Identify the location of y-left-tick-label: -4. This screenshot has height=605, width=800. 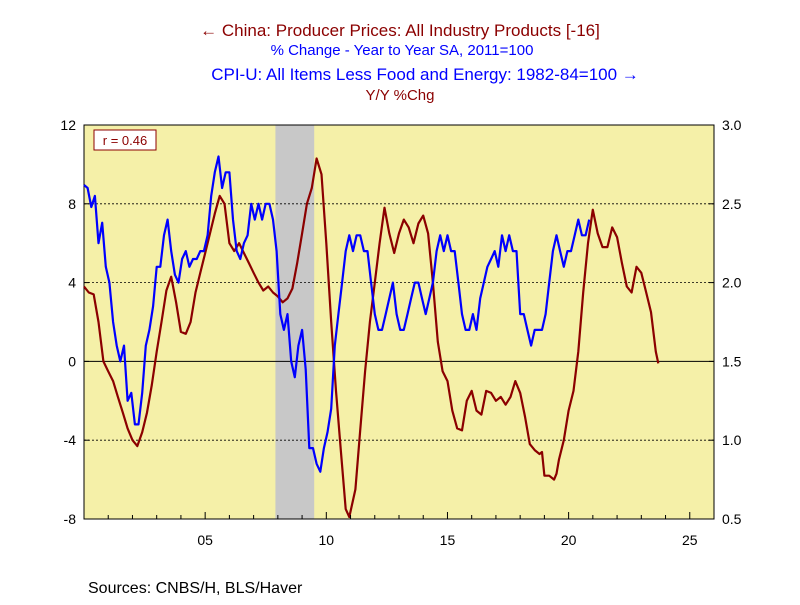
(70, 440).